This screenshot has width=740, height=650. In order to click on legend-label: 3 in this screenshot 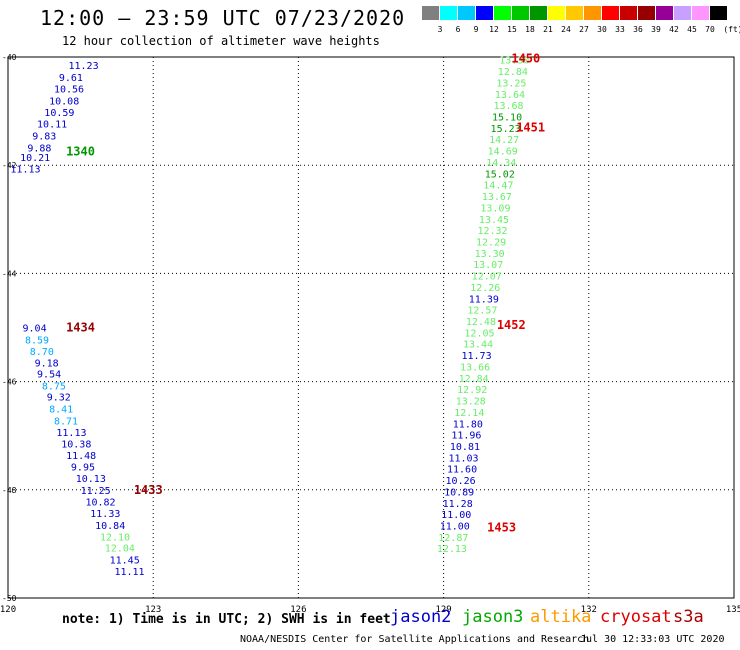, I will do `click(440, 29)`.